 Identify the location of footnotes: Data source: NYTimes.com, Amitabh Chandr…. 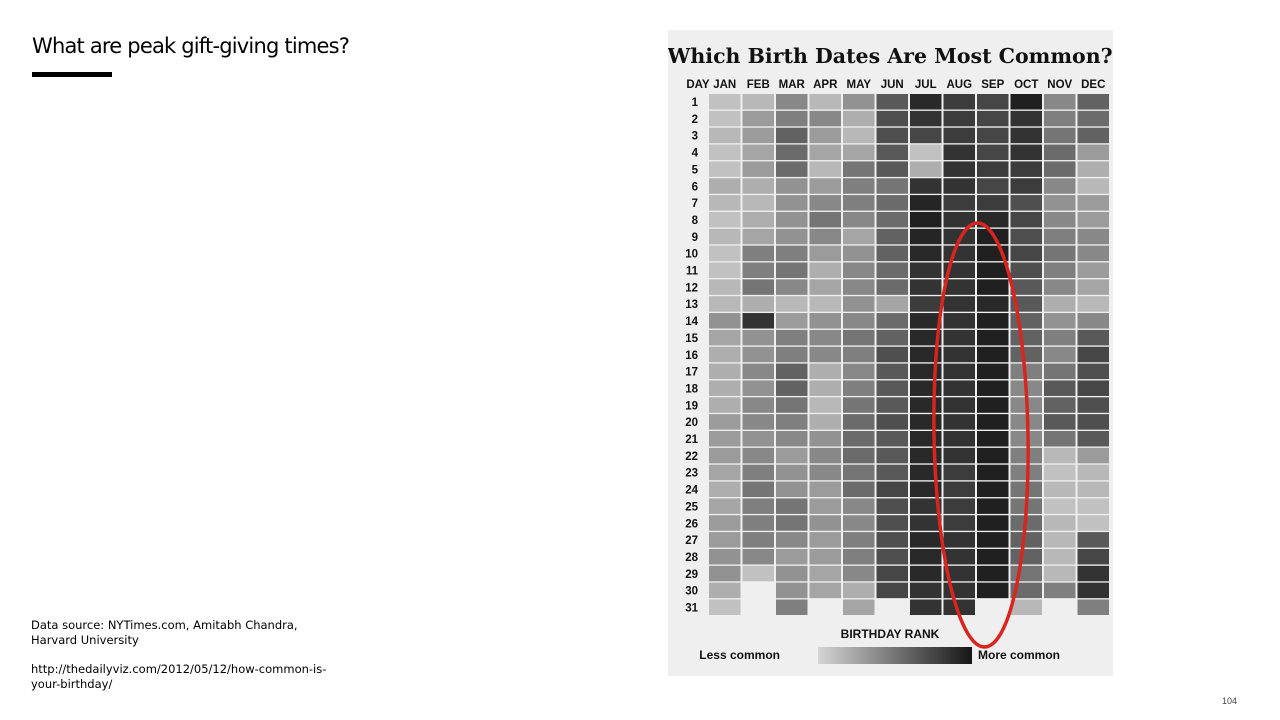
(181, 662).